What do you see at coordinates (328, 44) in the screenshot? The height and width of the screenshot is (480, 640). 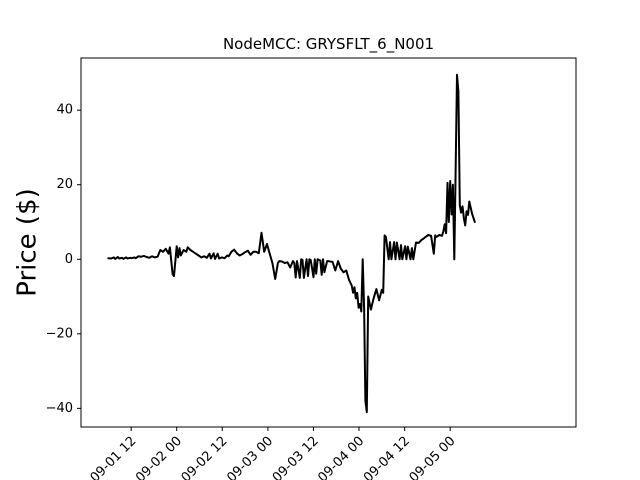 I see `chart-title: NodeMCC: GRYSFLT_6_N001` at bounding box center [328, 44].